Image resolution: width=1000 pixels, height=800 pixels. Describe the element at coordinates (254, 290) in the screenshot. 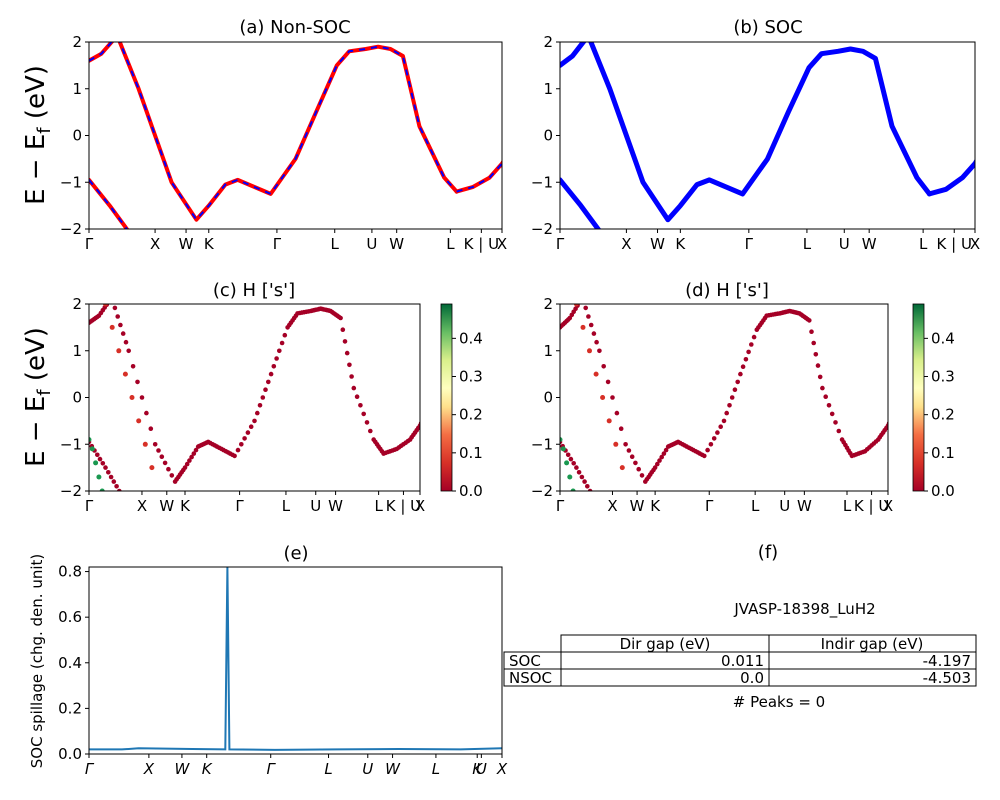

I see `panel-c-title: (c) H ['s']` at that location.